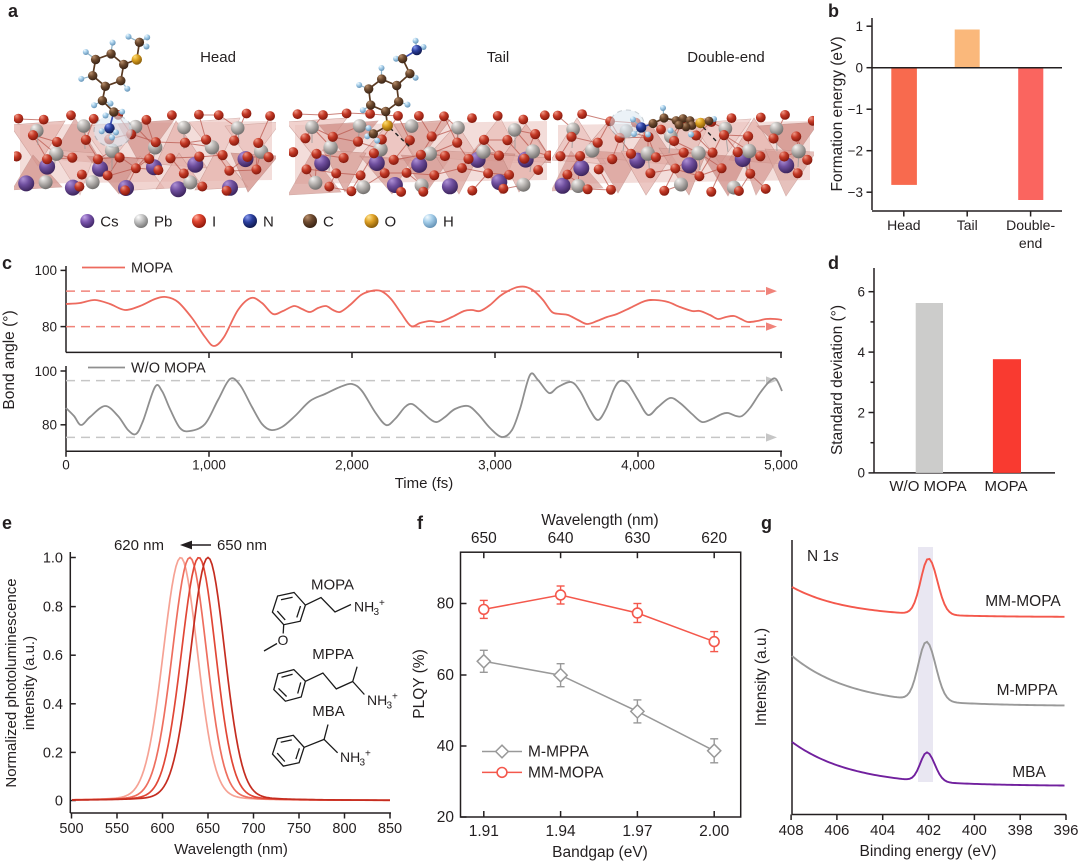 The image size is (1080, 861). Describe the element at coordinates (446, 675) in the screenshot. I see `svg-text: 60` at that location.